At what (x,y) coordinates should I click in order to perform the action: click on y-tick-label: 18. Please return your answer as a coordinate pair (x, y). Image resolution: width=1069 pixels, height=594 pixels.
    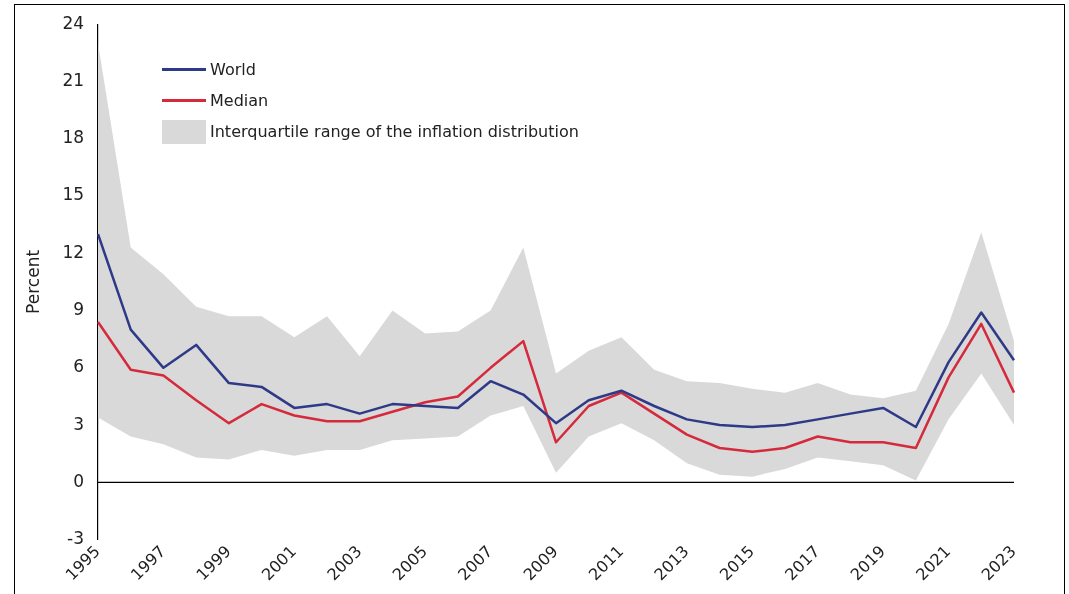
    Looking at the image, I should click on (73, 137).